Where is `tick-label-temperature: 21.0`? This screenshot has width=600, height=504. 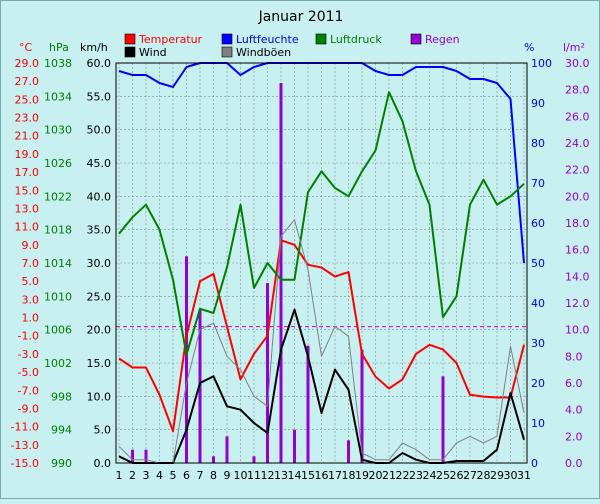 tick-label-temperature: 21.0 is located at coordinates (27, 136).